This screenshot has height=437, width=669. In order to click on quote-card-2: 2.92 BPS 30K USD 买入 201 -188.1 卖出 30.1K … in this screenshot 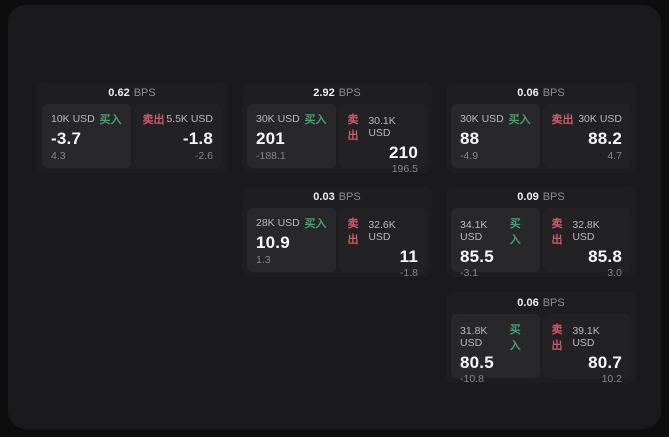, I will do `click(337, 128)`.